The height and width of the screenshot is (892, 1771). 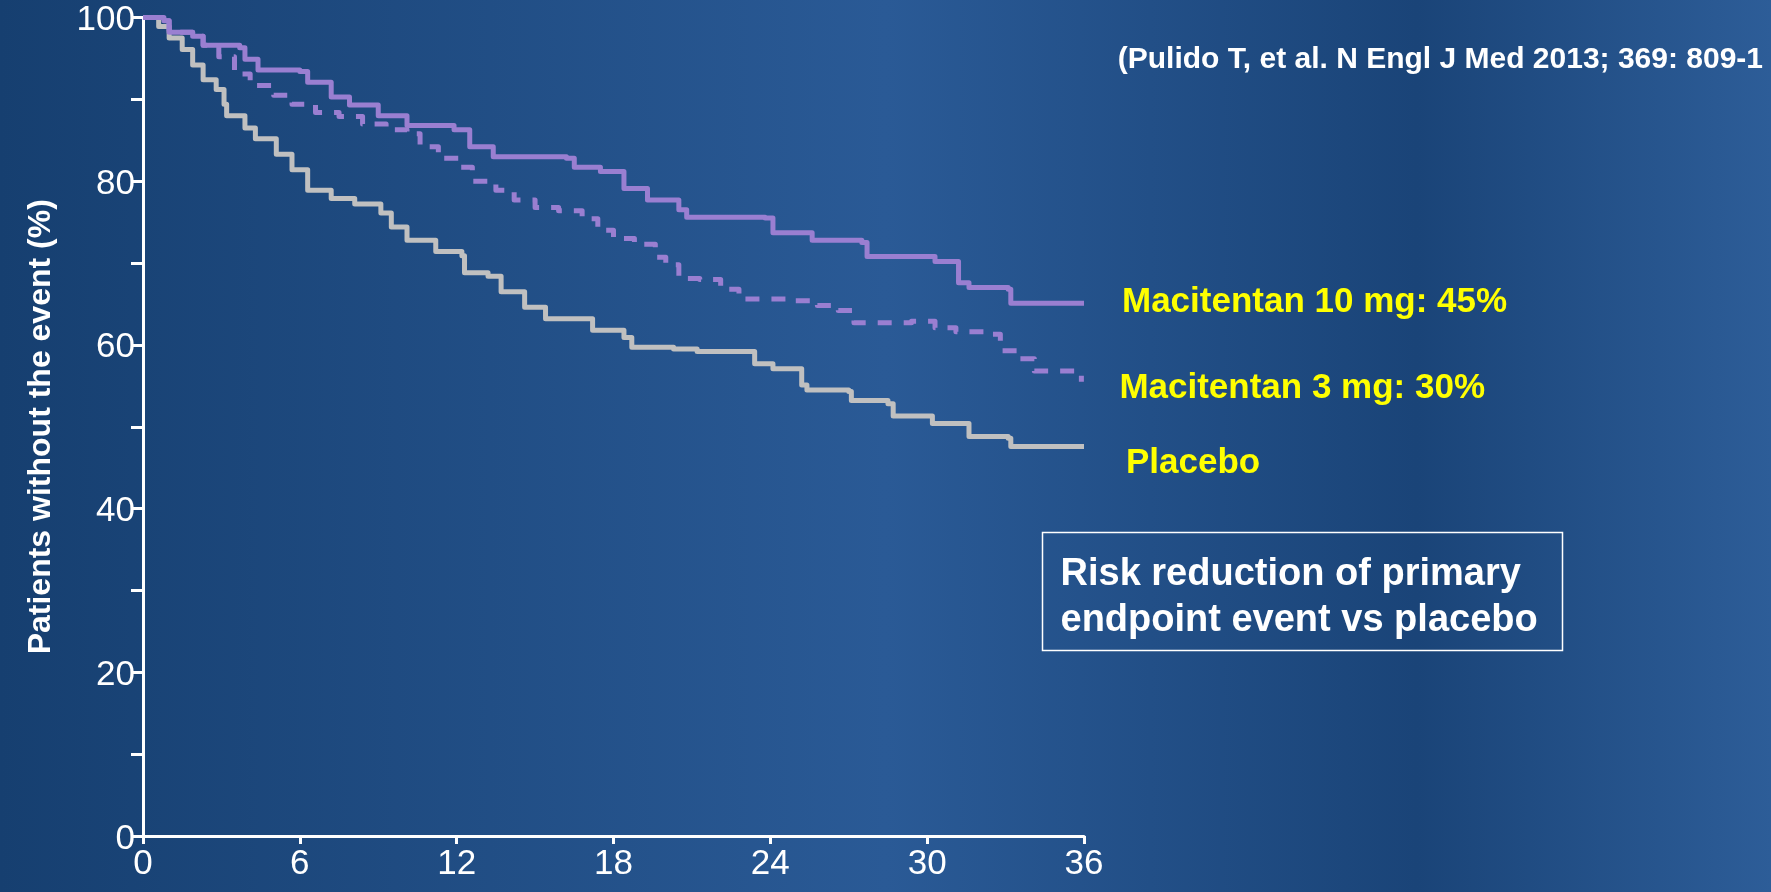 What do you see at coordinates (457, 861) in the screenshot?
I see `x-tick-label: 12` at bounding box center [457, 861].